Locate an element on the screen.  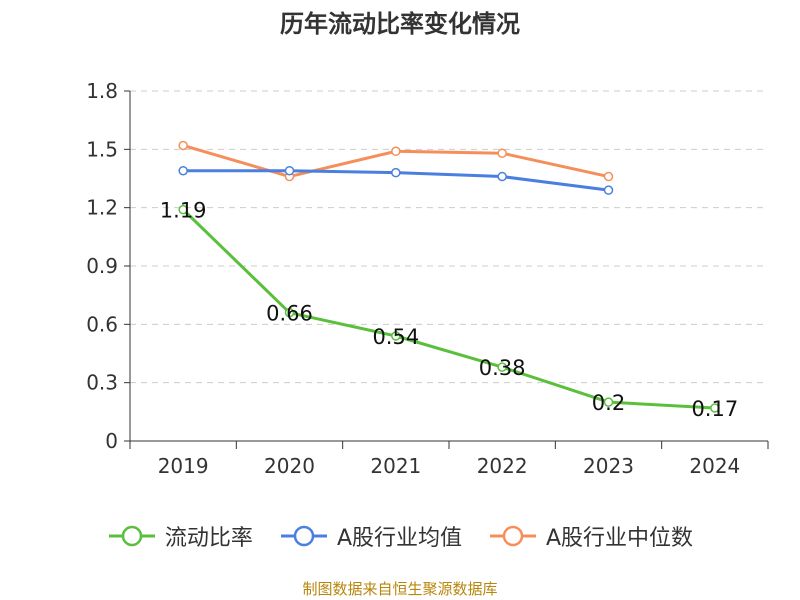
legend-item: A股行业均值 is located at coordinates (370, 536).